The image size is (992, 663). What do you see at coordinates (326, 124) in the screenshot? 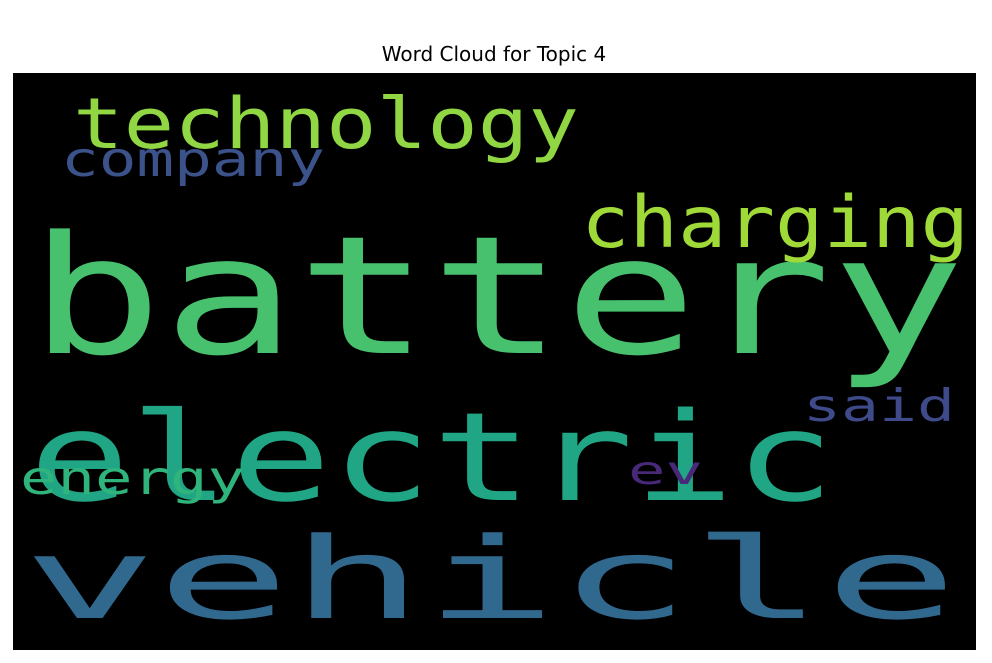
I see `word-technology: technology` at bounding box center [326, 124].